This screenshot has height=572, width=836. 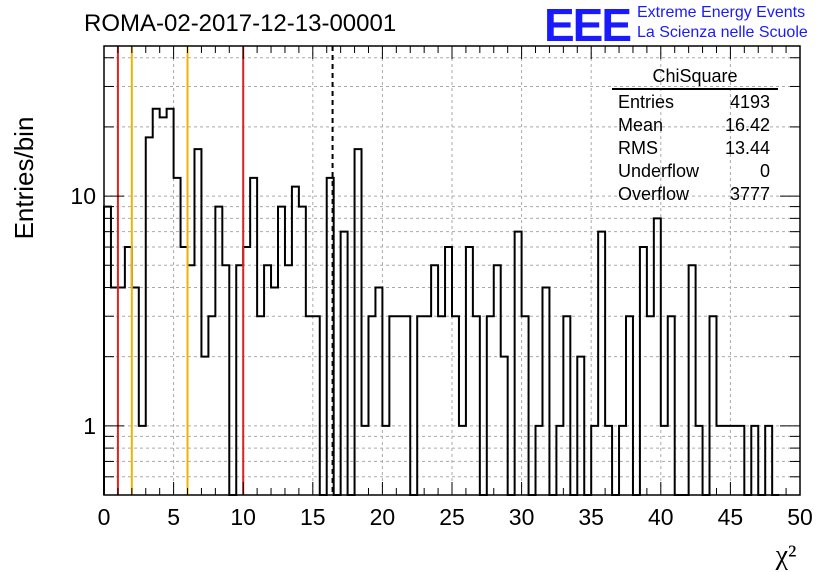 I want to click on x-tick-label: 20, so click(x=383, y=517).